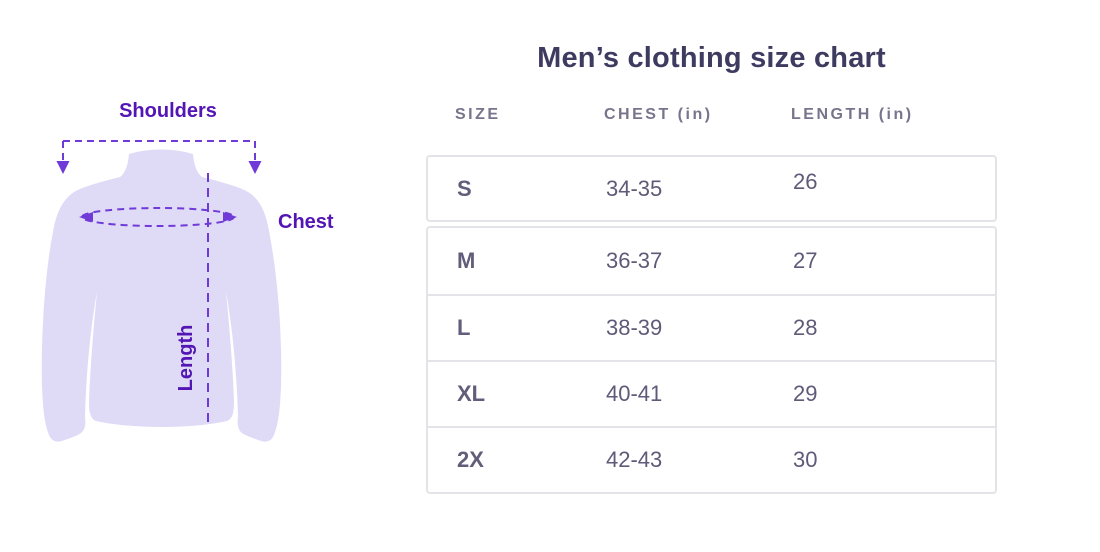 The image size is (1100, 552). Describe the element at coordinates (464, 327) in the screenshot. I see `size-cell: L` at that location.